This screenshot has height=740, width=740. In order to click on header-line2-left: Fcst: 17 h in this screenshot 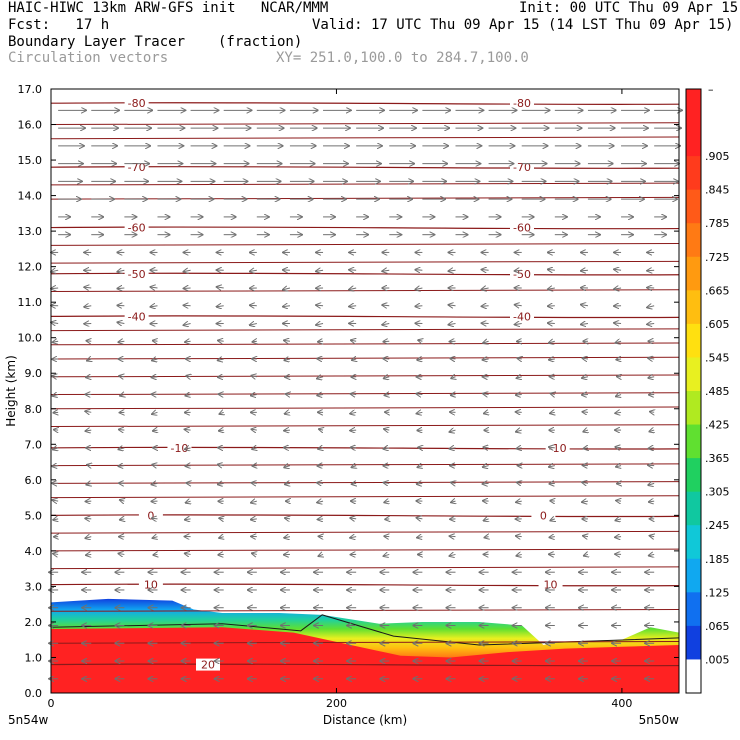, I will do `click(59, 25)`.